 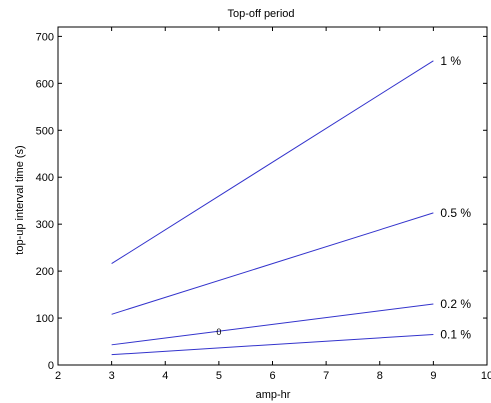 I want to click on x-tick-label: 2, so click(x=58, y=376).